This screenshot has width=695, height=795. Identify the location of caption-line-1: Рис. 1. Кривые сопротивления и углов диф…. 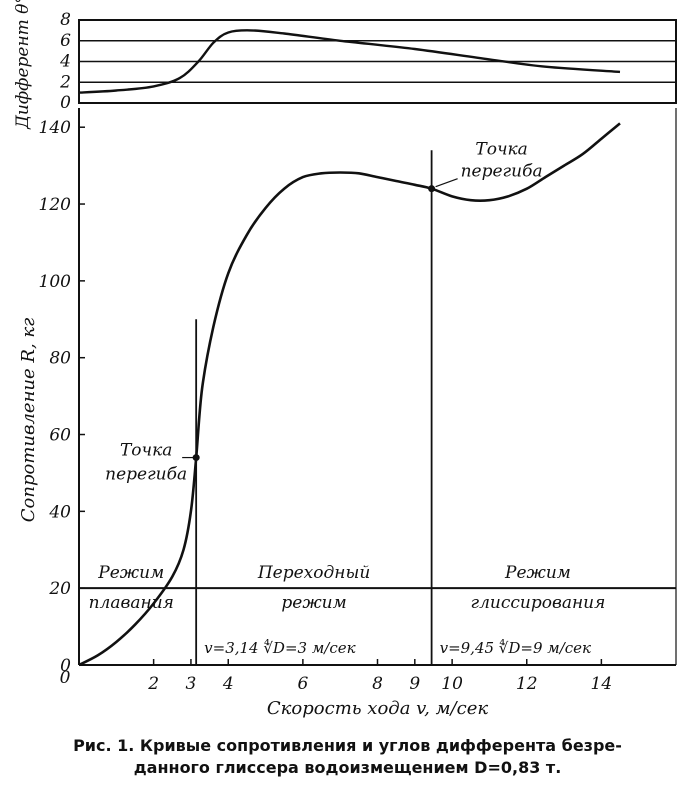
(347, 745).